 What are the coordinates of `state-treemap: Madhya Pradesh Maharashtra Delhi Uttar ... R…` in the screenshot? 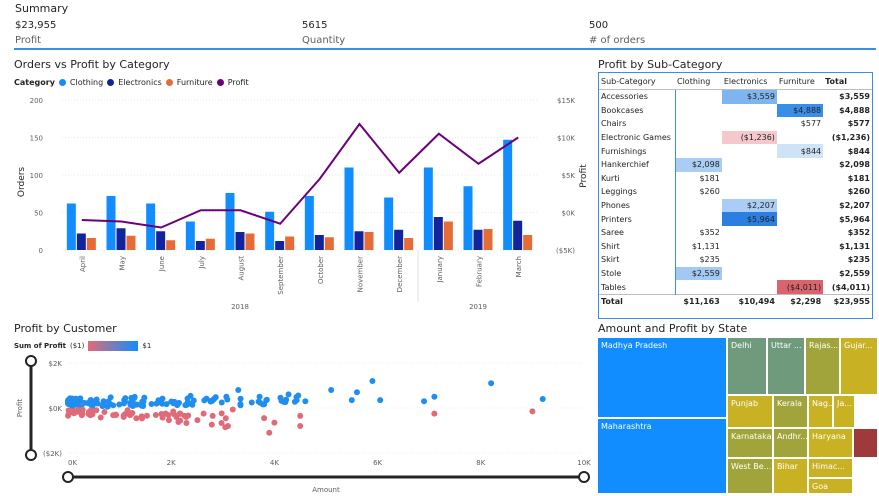 It's located at (737, 415).